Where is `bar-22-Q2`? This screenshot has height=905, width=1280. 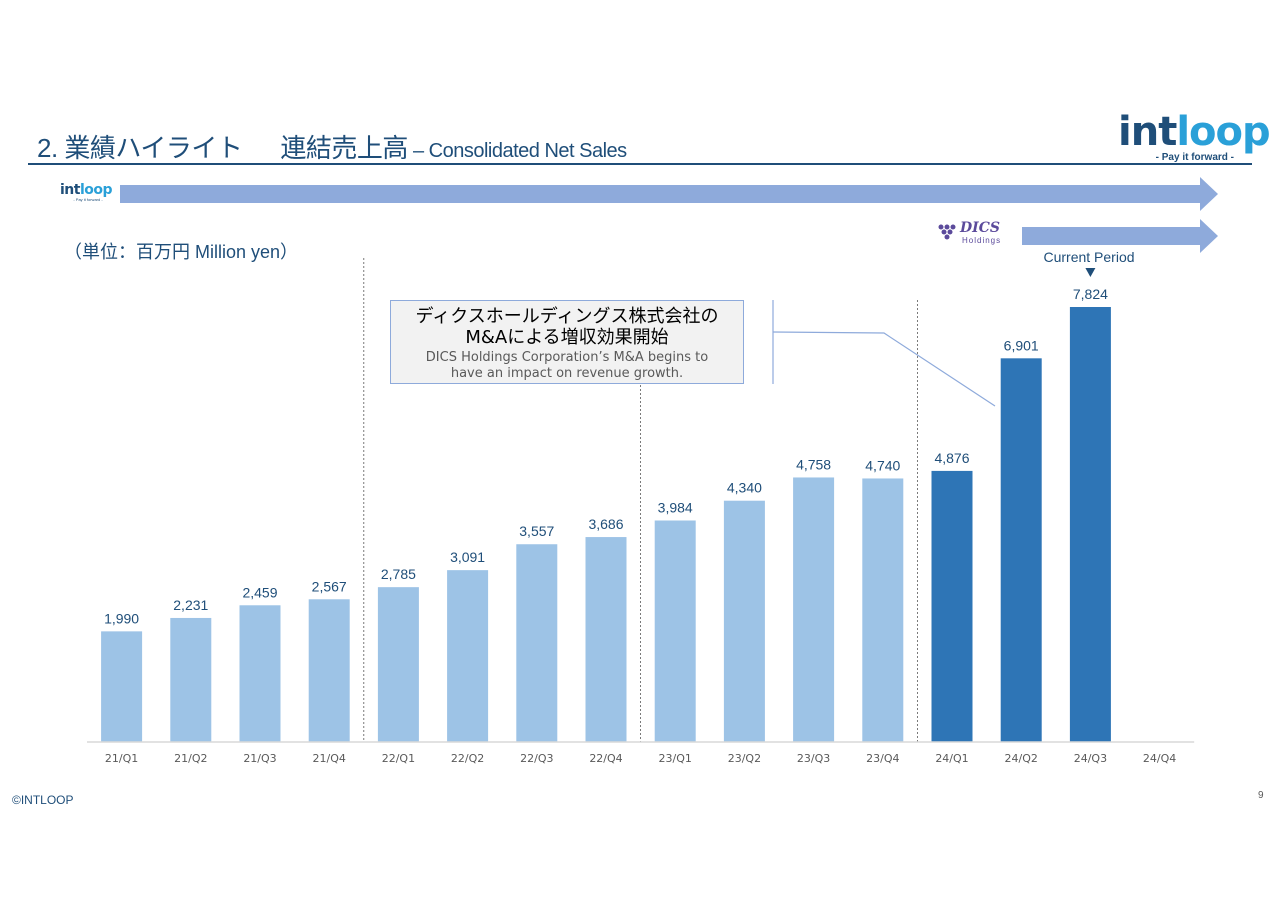
bar-22-Q2 is located at coordinates (468, 656).